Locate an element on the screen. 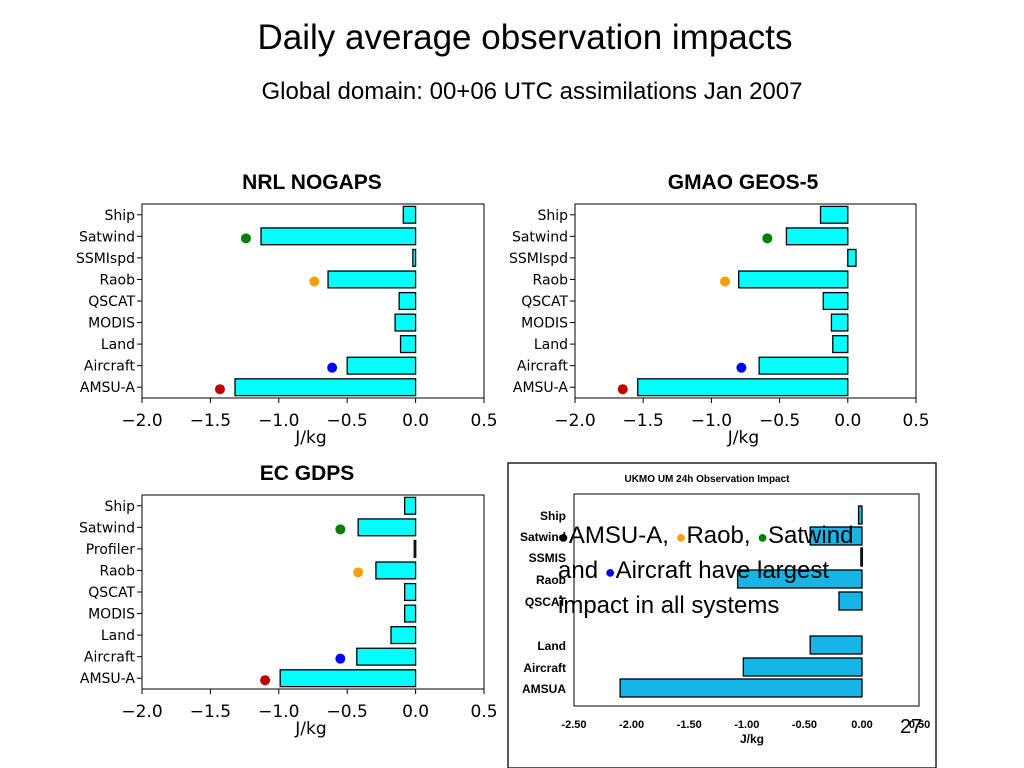 The height and width of the screenshot is (768, 1024). ec-xtick-label: 0.0 is located at coordinates (415, 712).